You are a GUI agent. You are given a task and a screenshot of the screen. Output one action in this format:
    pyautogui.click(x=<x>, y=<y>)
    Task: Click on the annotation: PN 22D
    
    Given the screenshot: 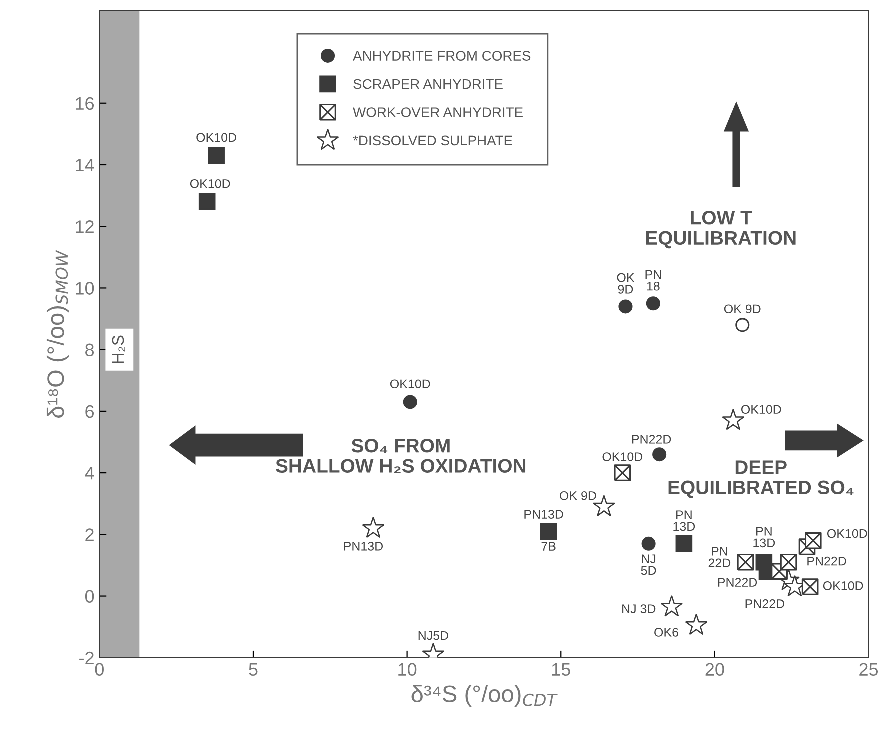 What is the action you would take?
    pyautogui.click(x=719, y=557)
    